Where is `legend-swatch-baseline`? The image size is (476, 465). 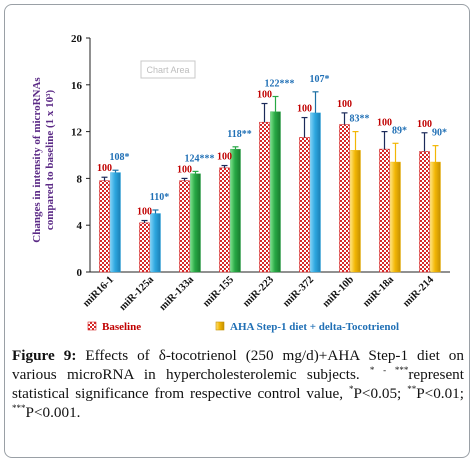 legend-swatch-baseline is located at coordinates (92, 326).